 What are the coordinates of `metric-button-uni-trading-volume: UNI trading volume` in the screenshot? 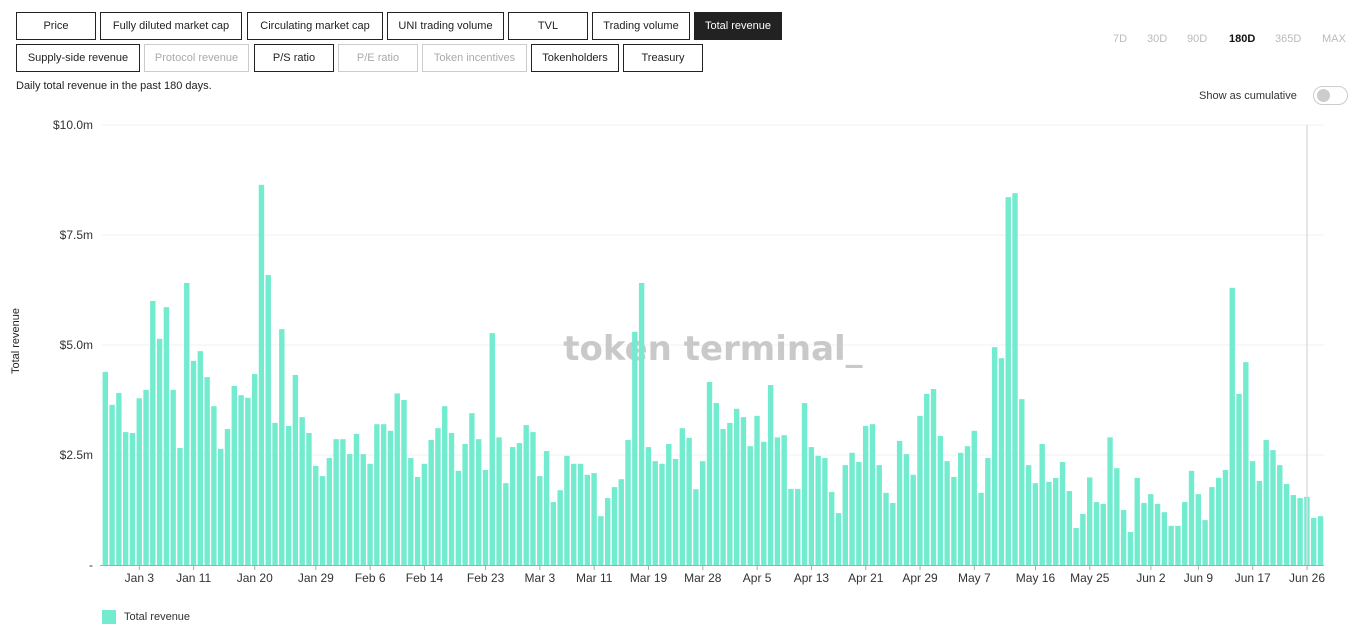 It's located at (445, 26).